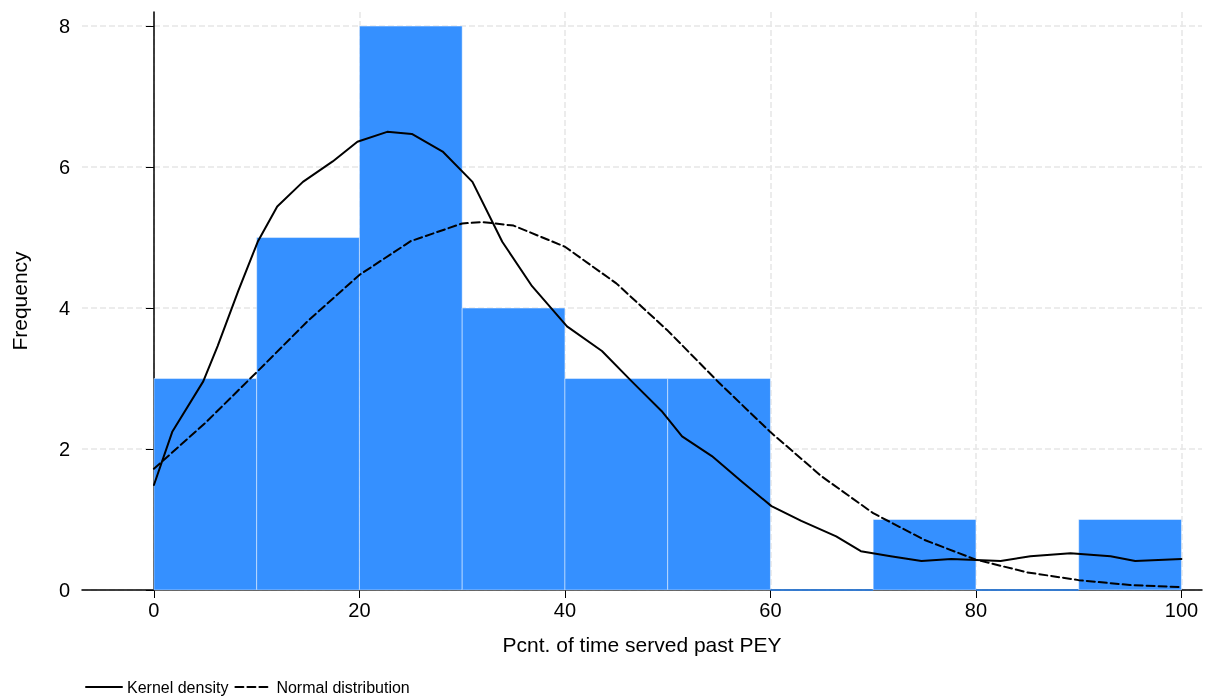  What do you see at coordinates (770, 610) in the screenshot?
I see `x-tick-label: 60` at bounding box center [770, 610].